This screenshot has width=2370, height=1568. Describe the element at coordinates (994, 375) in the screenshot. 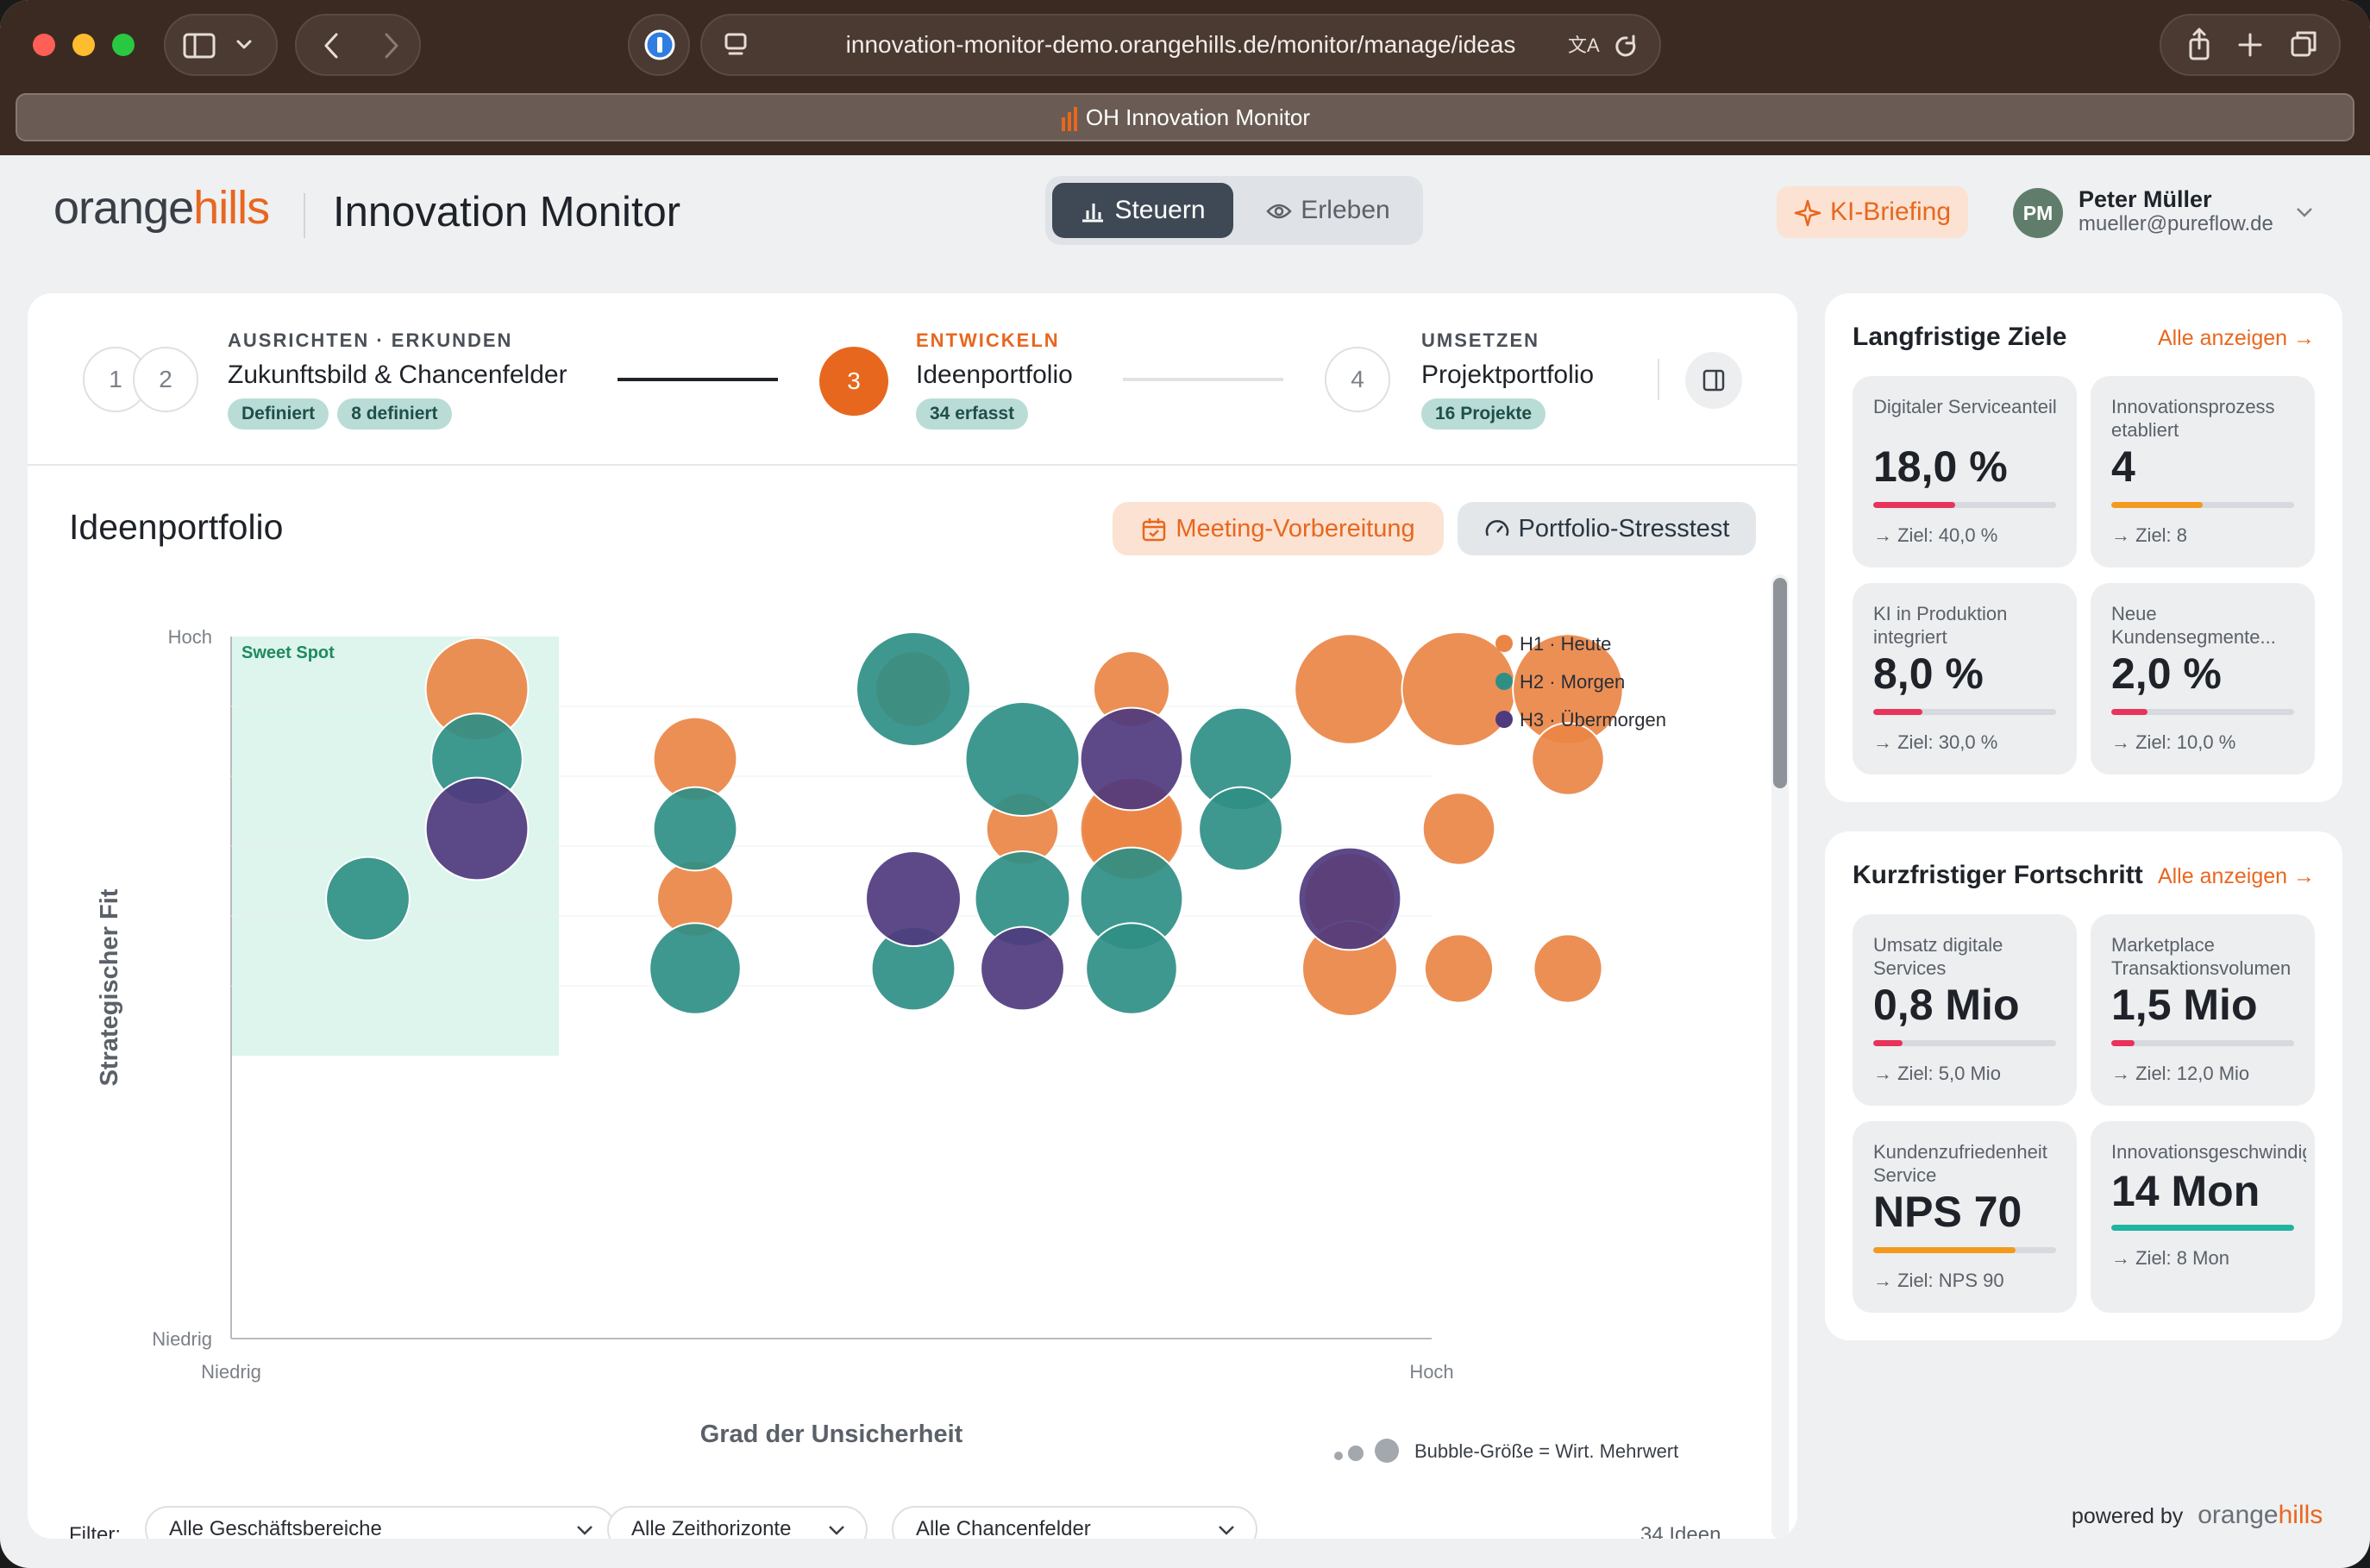

I see `step3-title: Ideenportfolio` at that location.